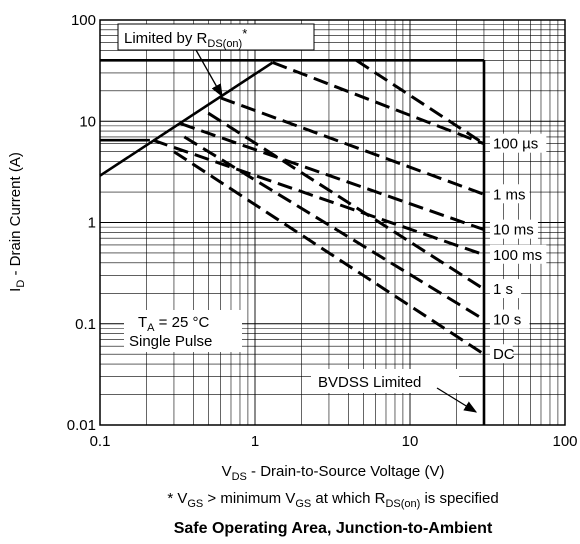  What do you see at coordinates (346, 471) in the screenshot?
I see `x-axis-title-rest: - Drain-to-Source Voltage (V)` at bounding box center [346, 471].